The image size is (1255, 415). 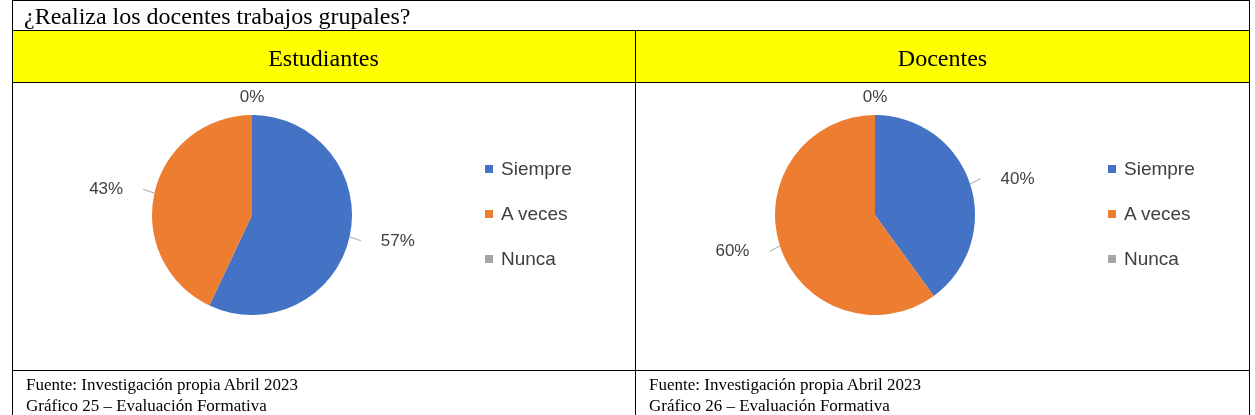 I want to click on chart-subtitle: Estudiantes, so click(x=323, y=58).